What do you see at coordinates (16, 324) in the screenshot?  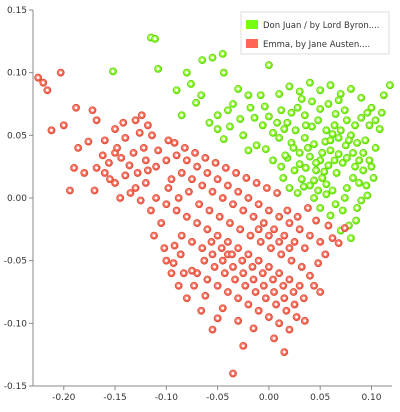 I see `y-tick-label: -0.10` at bounding box center [16, 324].